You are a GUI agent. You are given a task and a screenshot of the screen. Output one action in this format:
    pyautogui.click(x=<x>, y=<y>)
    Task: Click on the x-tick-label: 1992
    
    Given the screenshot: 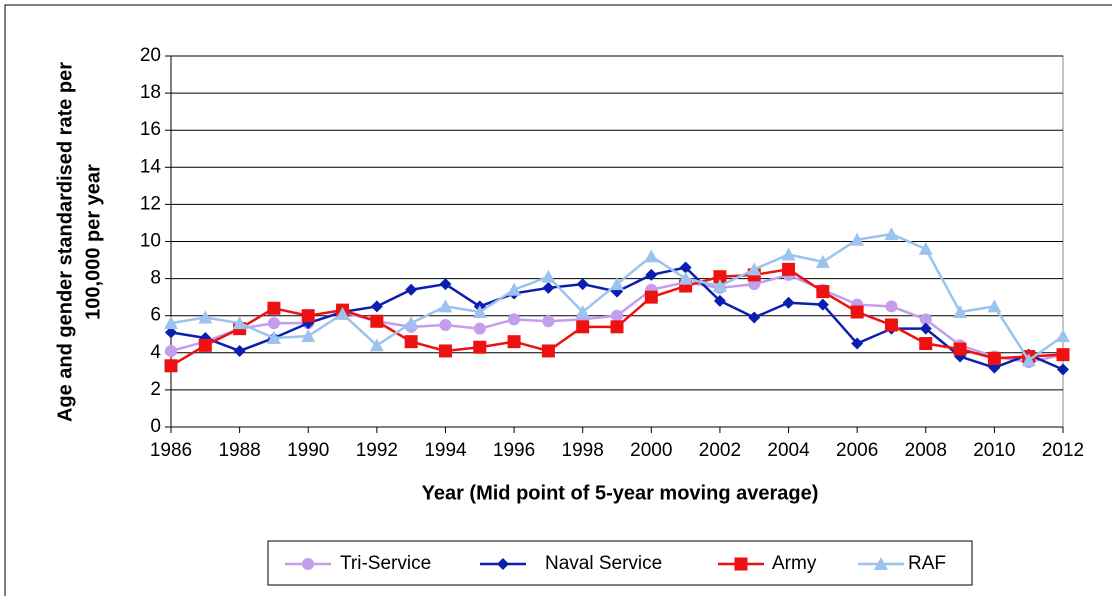 What is the action you would take?
    pyautogui.click(x=377, y=450)
    